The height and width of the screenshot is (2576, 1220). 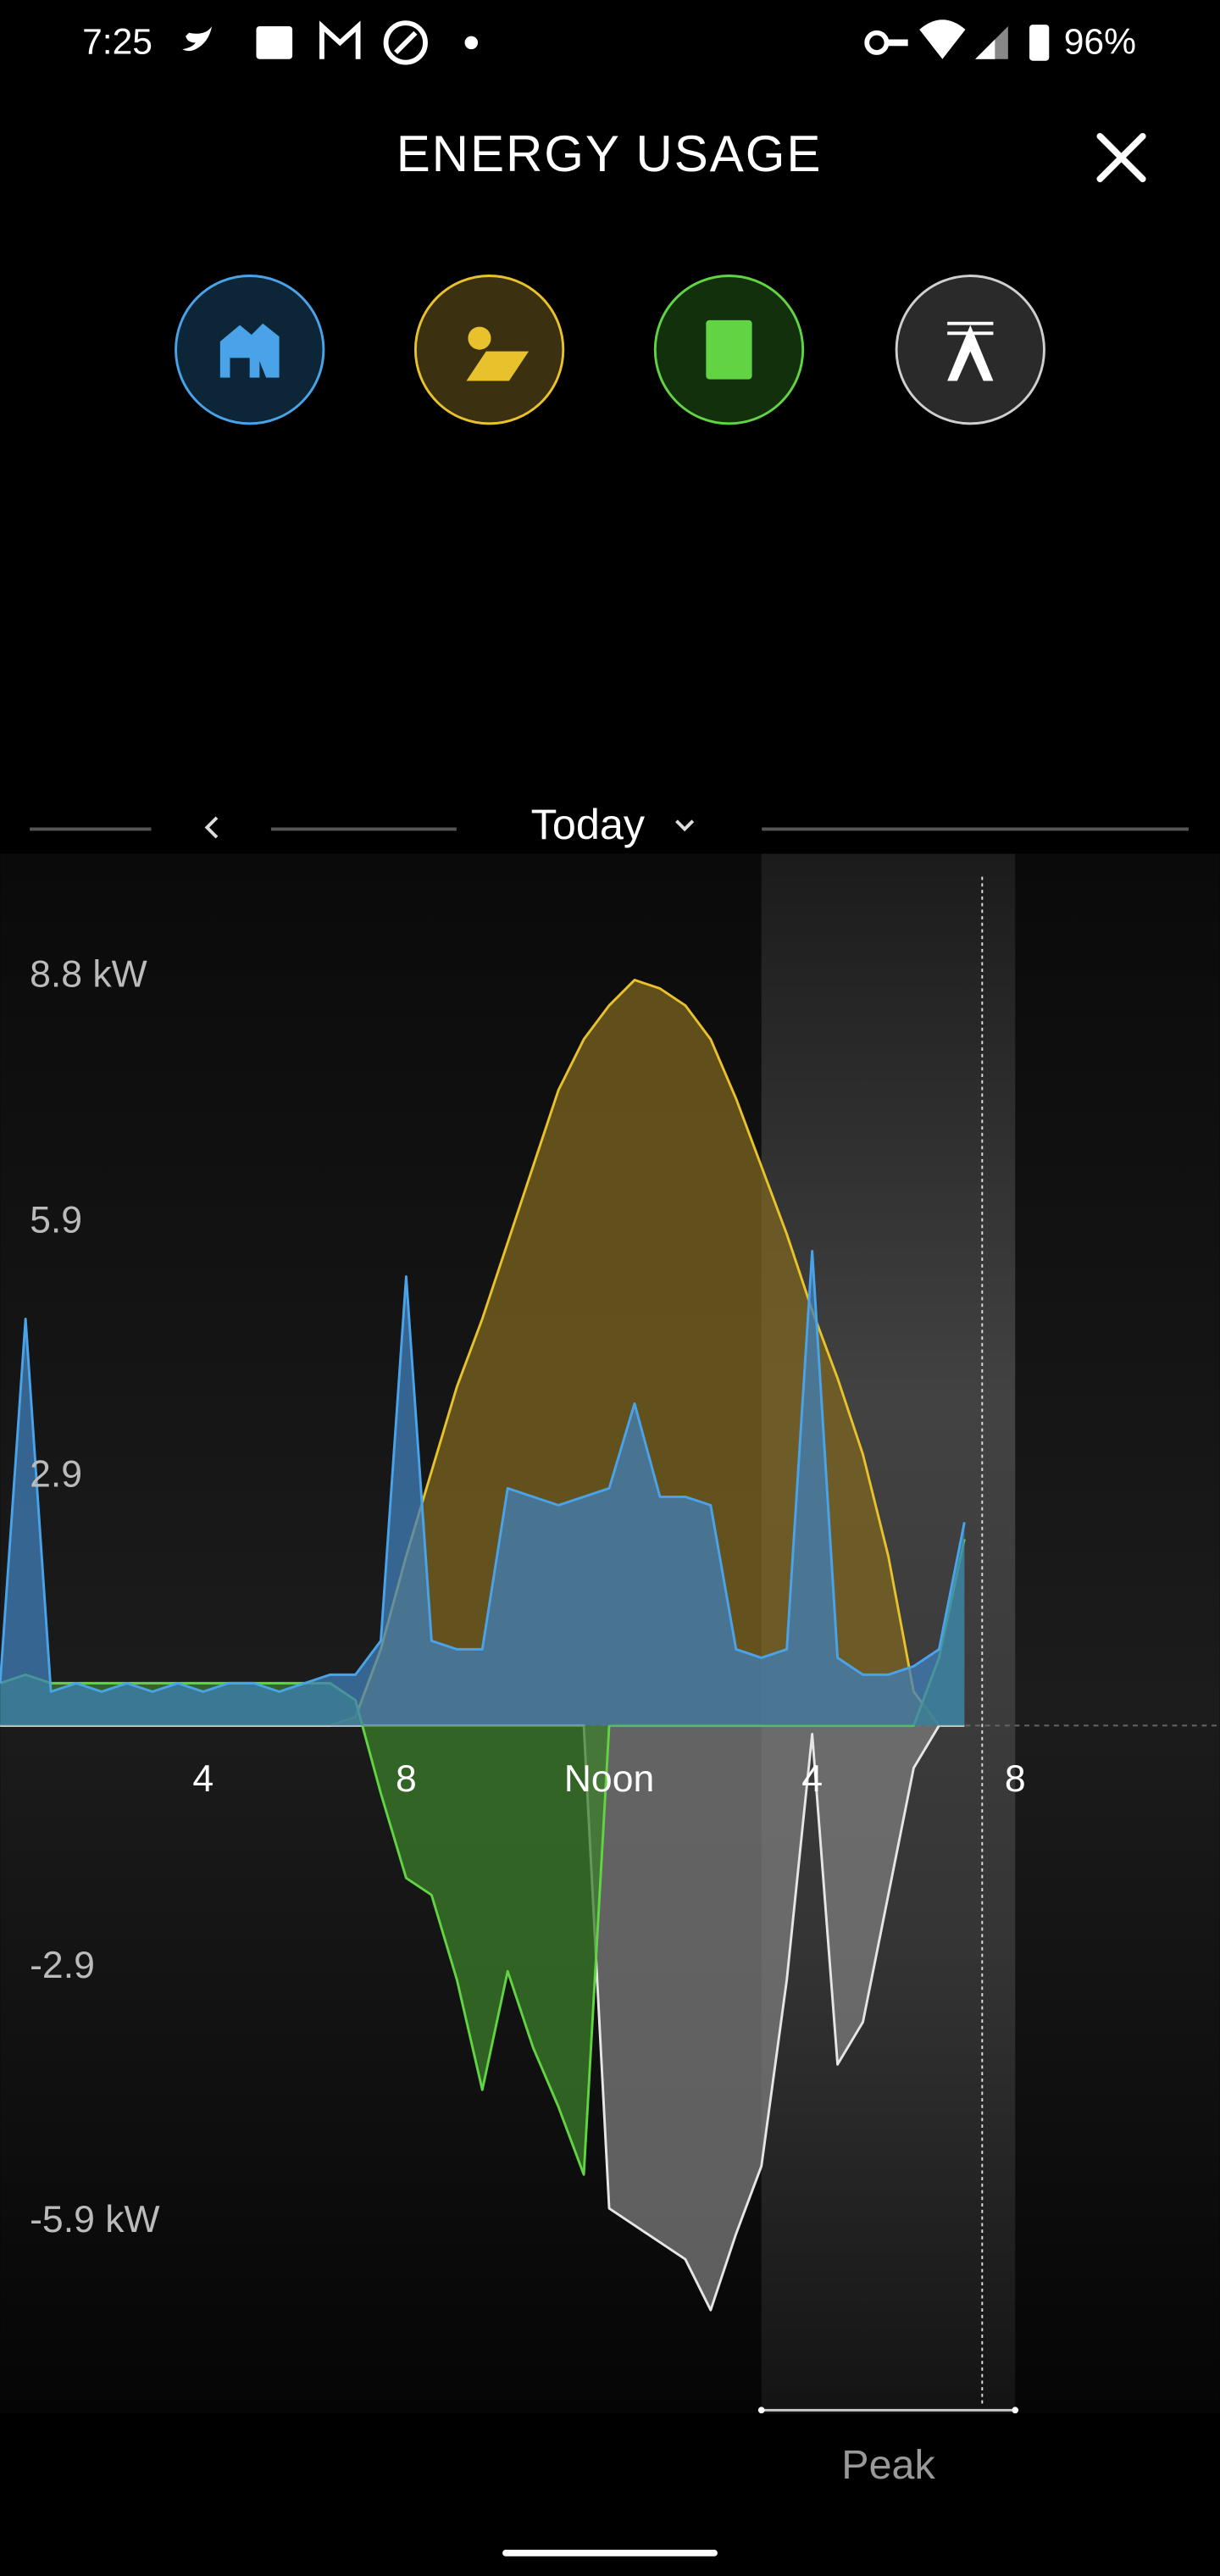 I want to click on status-battery: 96%, so click(x=1100, y=42).